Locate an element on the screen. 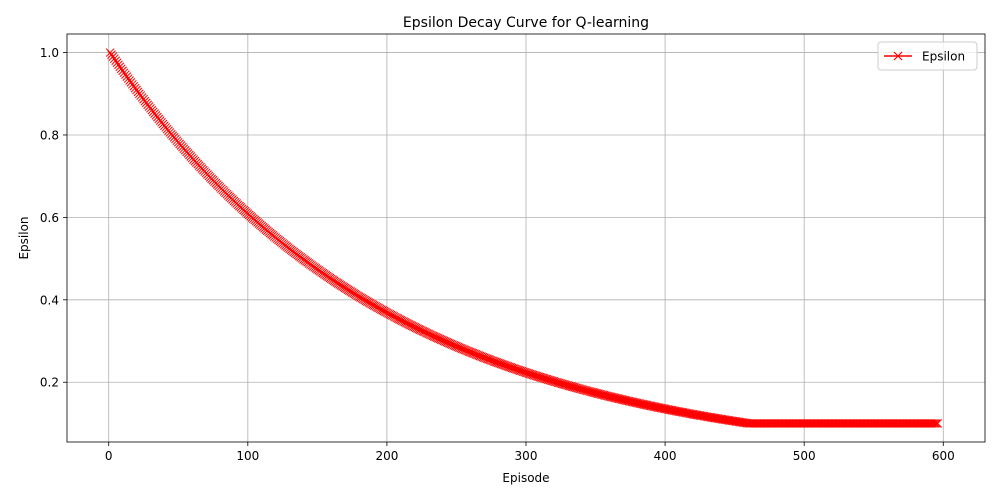 This screenshot has width=1000, height=504. x-tick-label: 200 is located at coordinates (386, 456).